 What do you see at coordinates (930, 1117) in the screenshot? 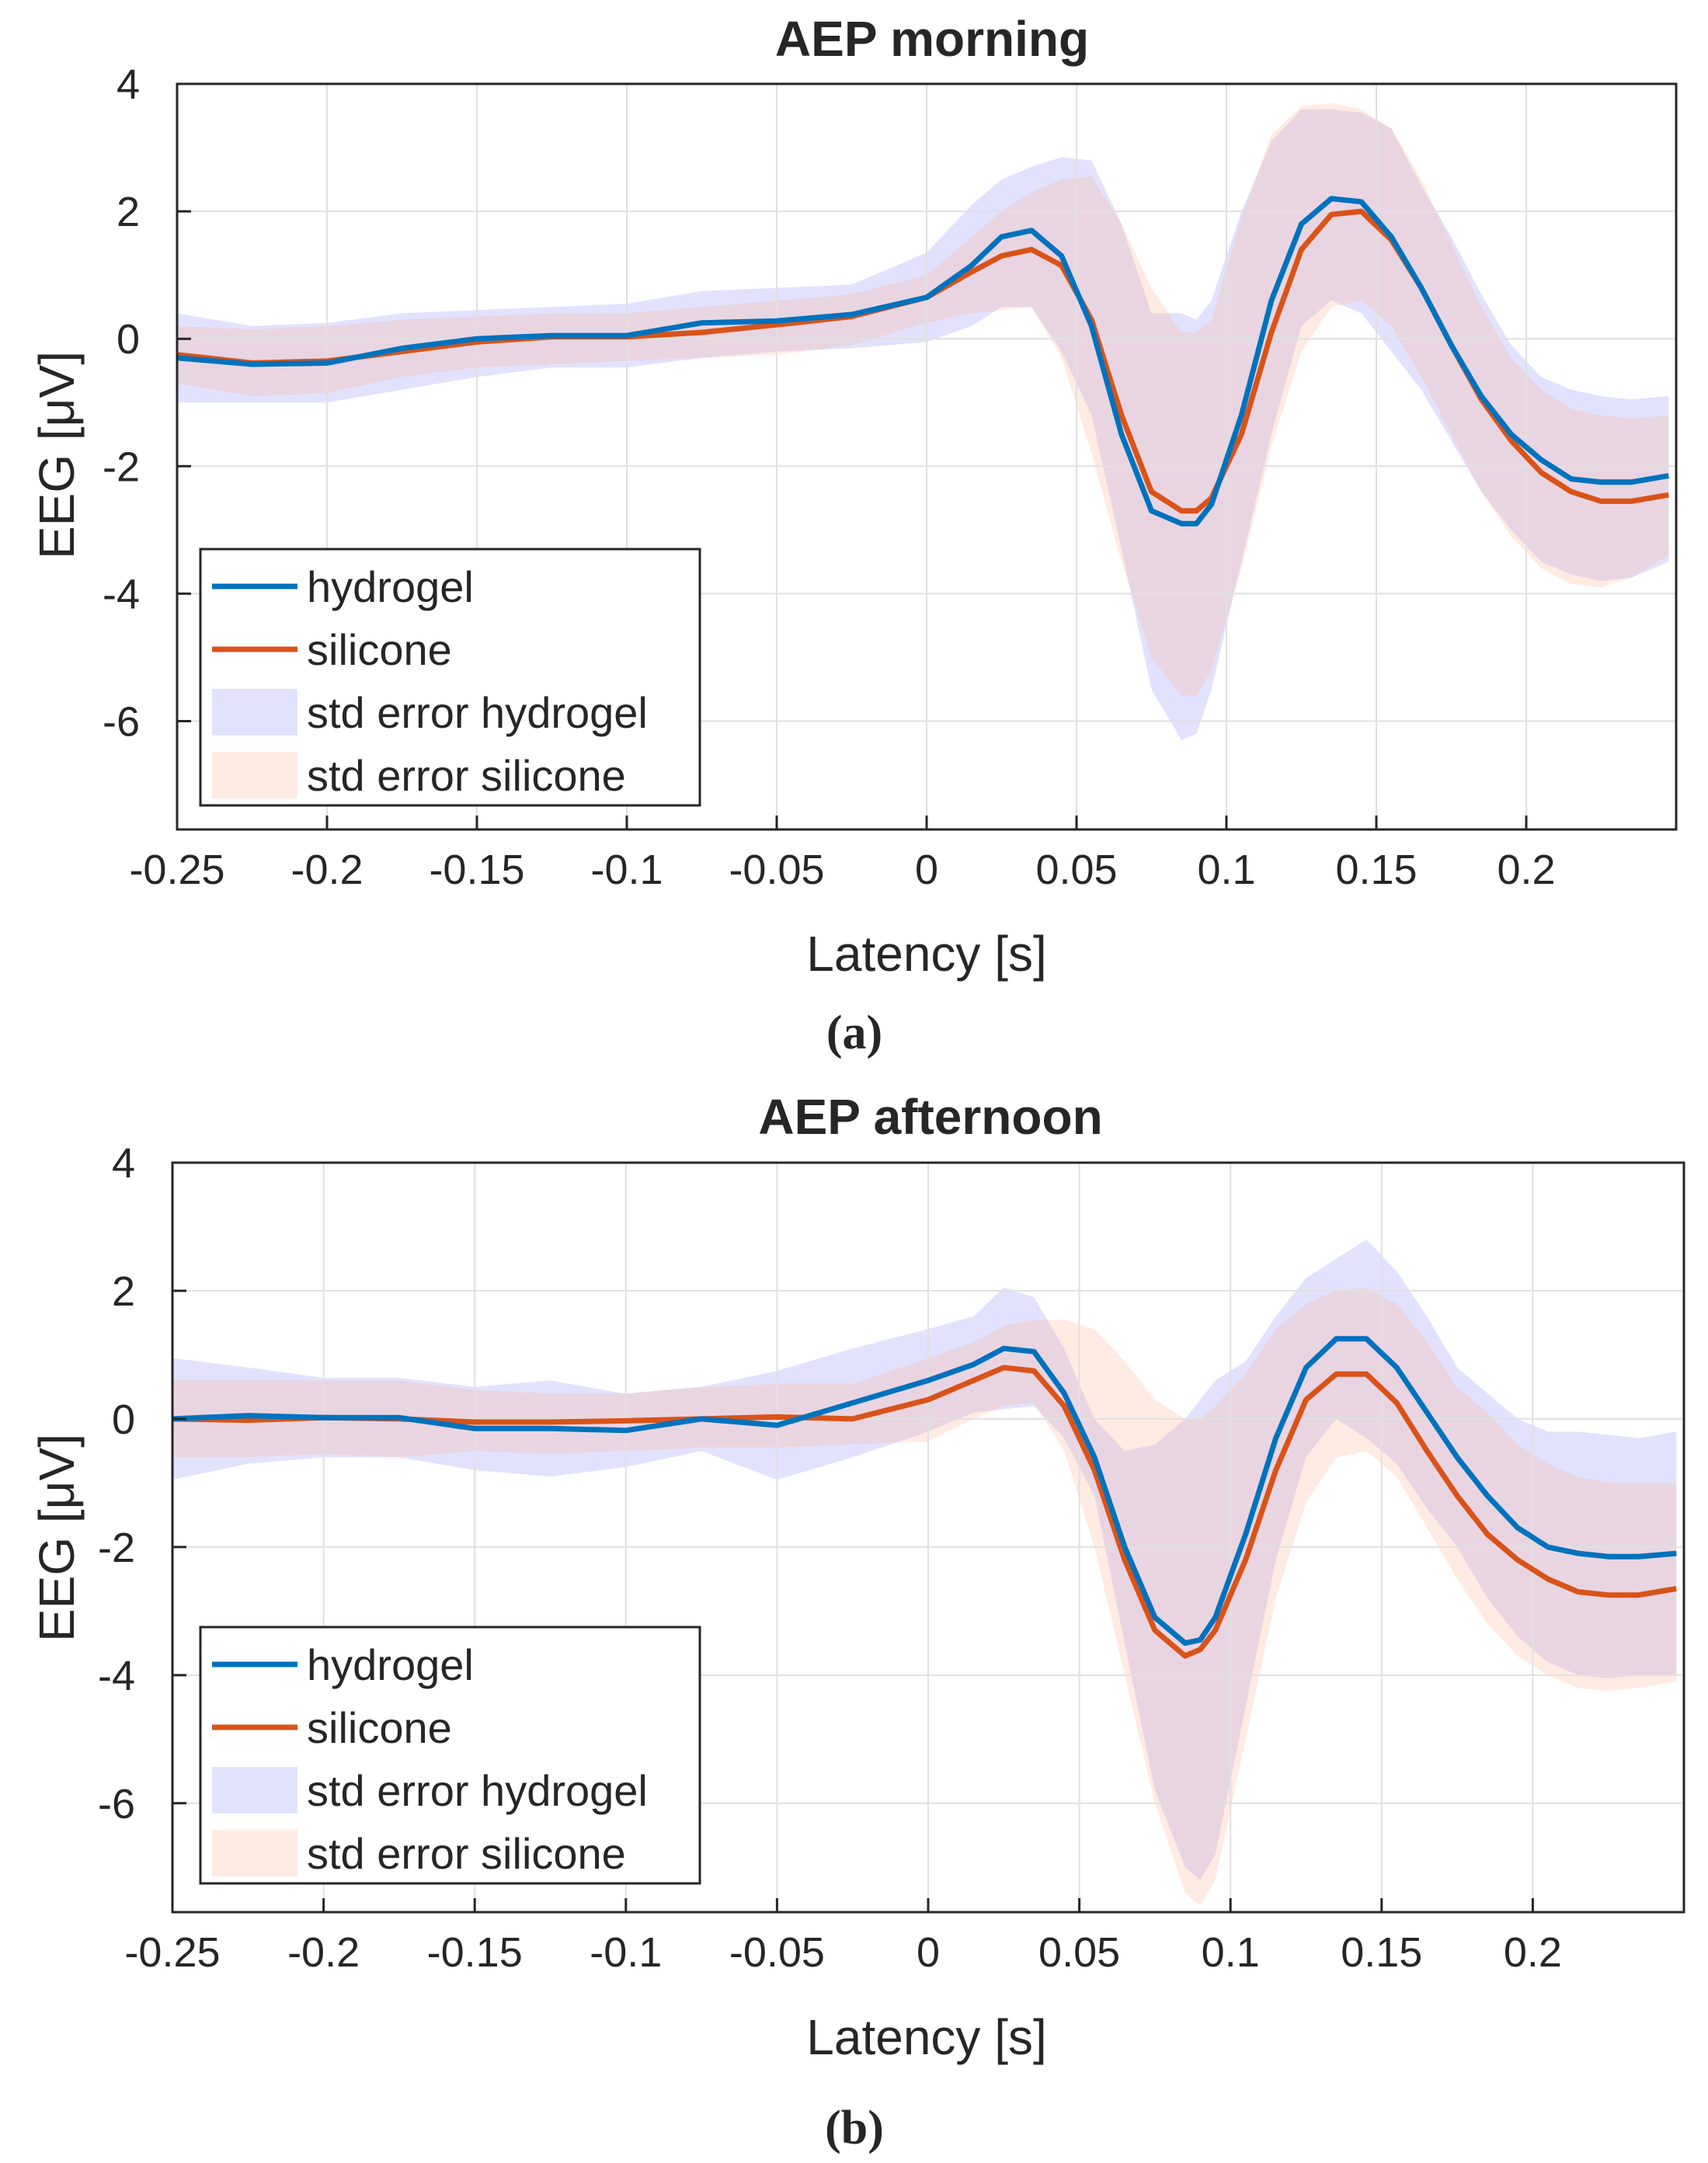
I see `chart-title: AEP afternoon` at bounding box center [930, 1117].